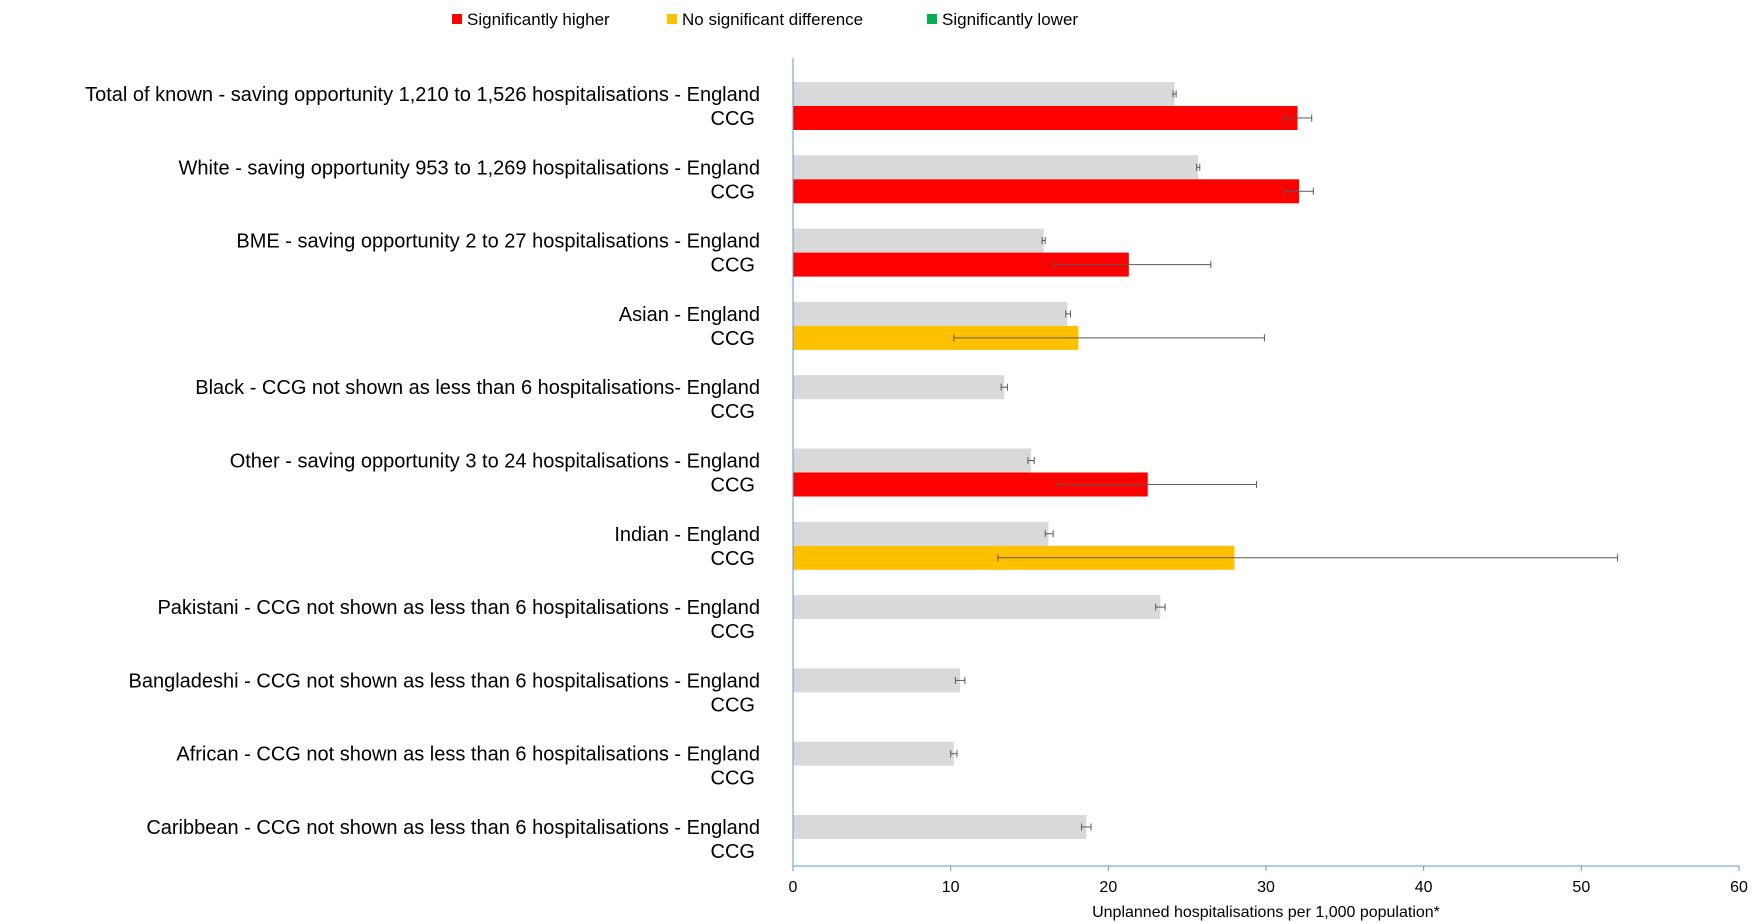 The image size is (1758, 924). What do you see at coordinates (1581, 887) in the screenshot?
I see `x-tick-label: 50` at bounding box center [1581, 887].